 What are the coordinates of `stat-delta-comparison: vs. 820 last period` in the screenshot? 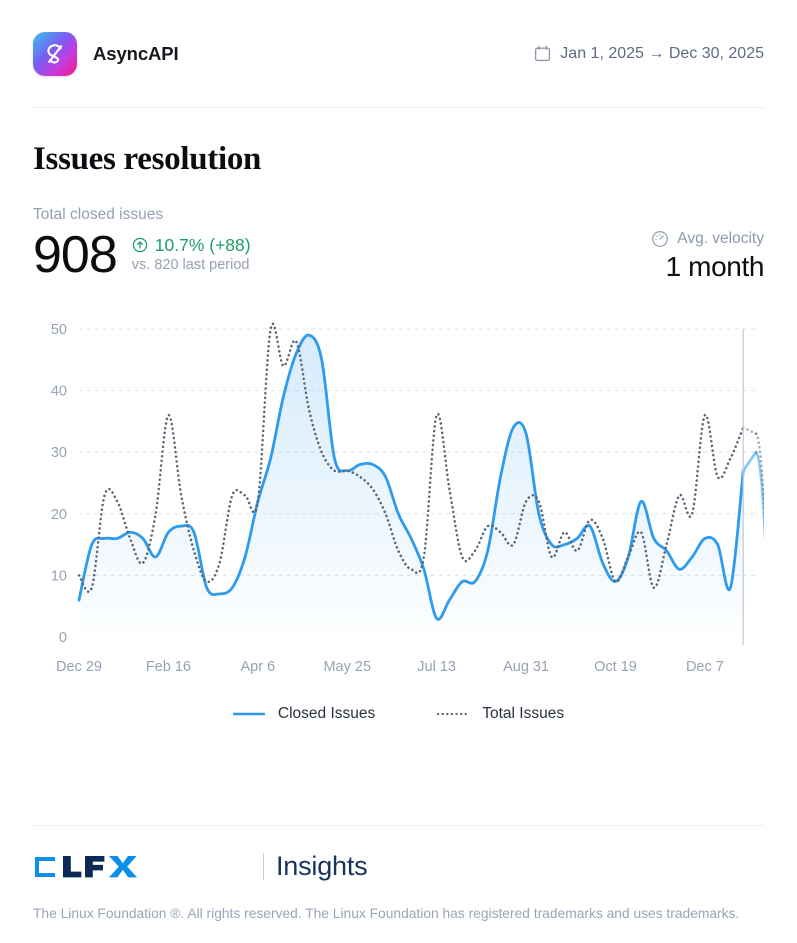 It's located at (190, 264).